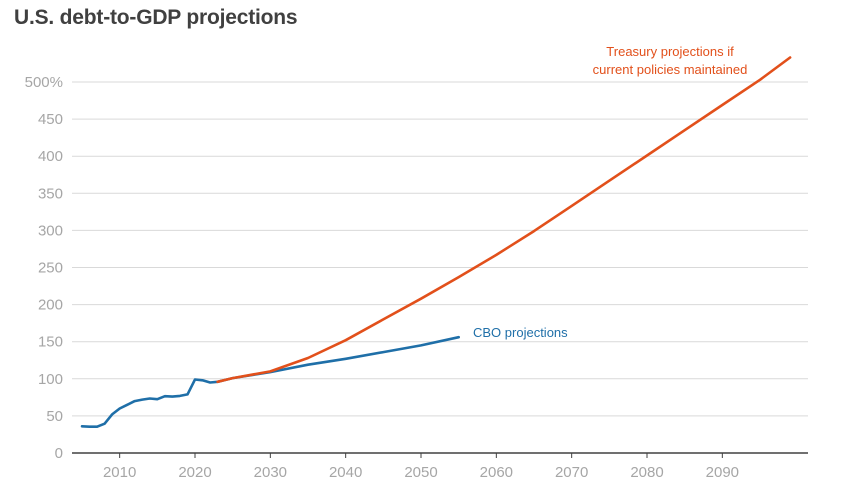  What do you see at coordinates (345, 472) in the screenshot?
I see `x-tick-label: 2040` at bounding box center [345, 472].